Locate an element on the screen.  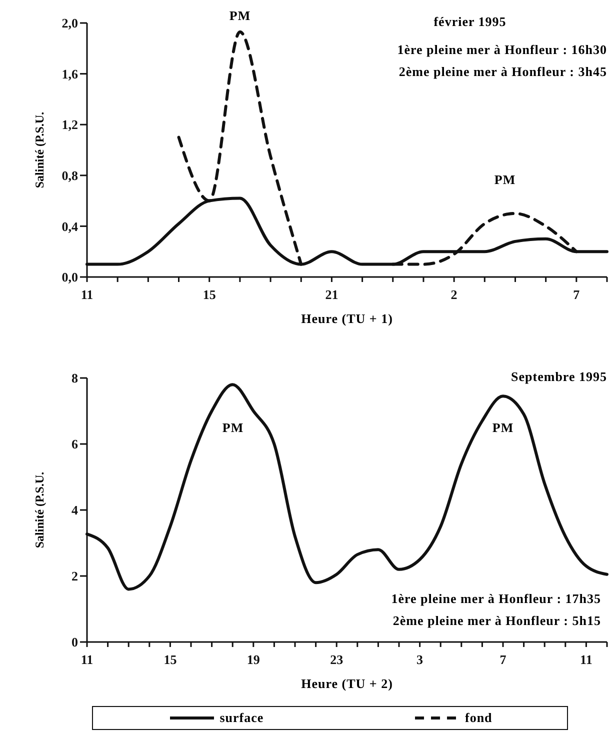
y-tick-label: 0,4 is located at coordinates (70, 226).